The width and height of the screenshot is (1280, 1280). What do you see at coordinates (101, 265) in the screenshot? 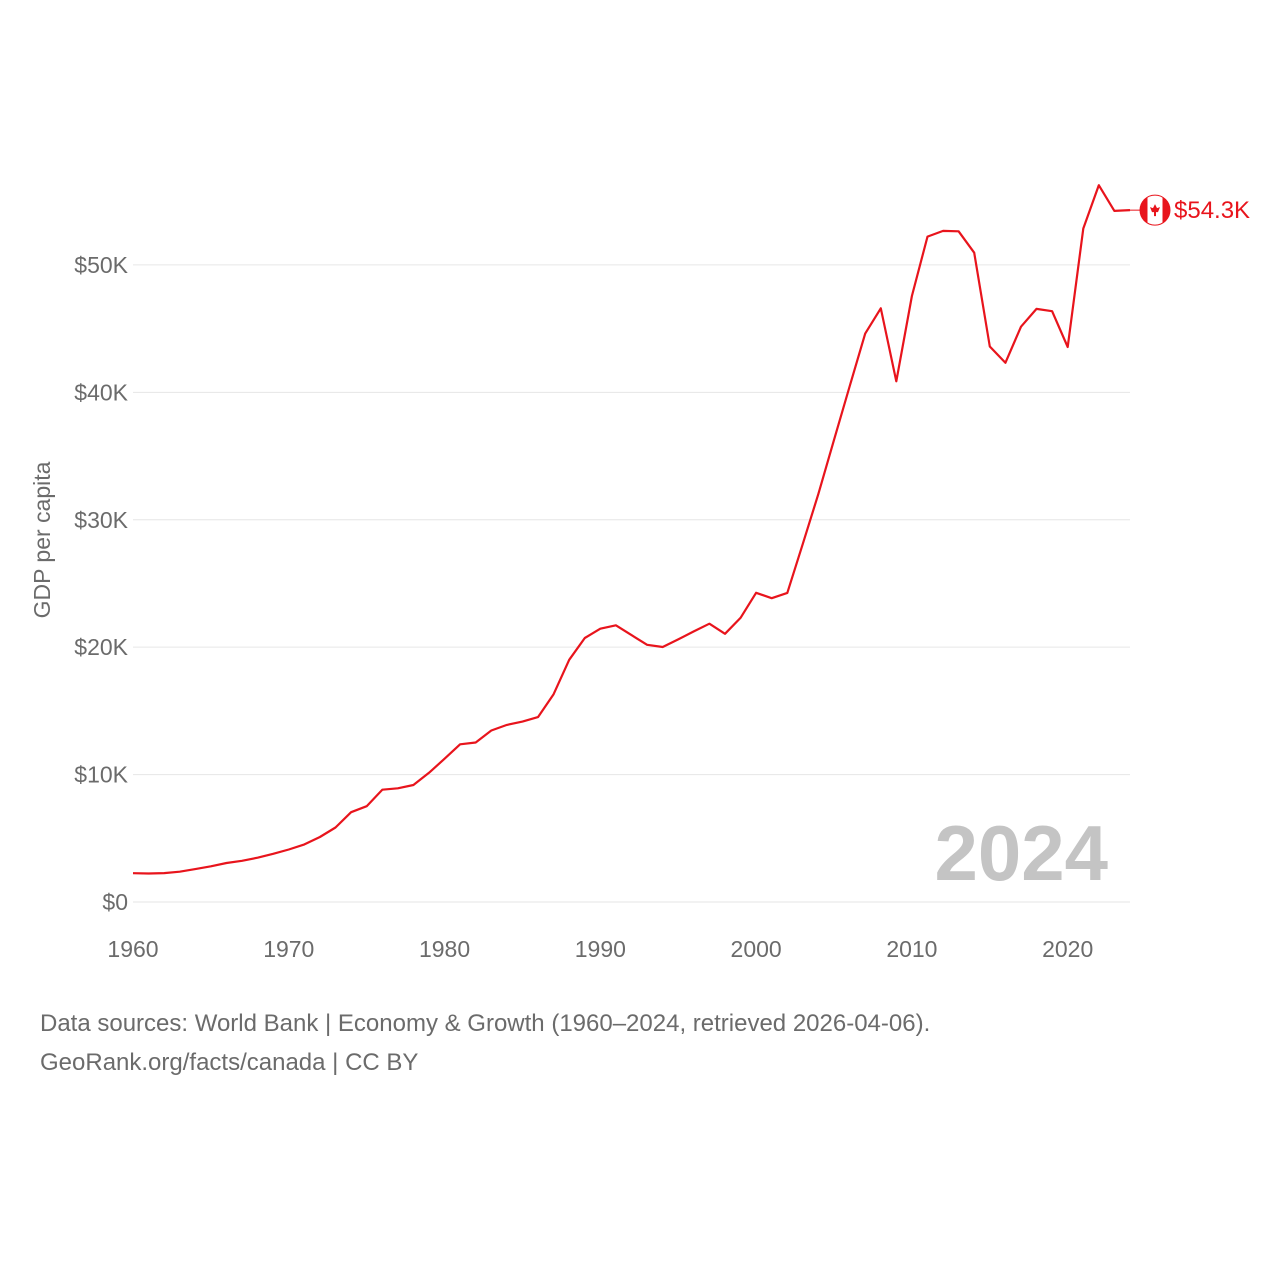
I see `y-tick-label: $50K` at bounding box center [101, 265].